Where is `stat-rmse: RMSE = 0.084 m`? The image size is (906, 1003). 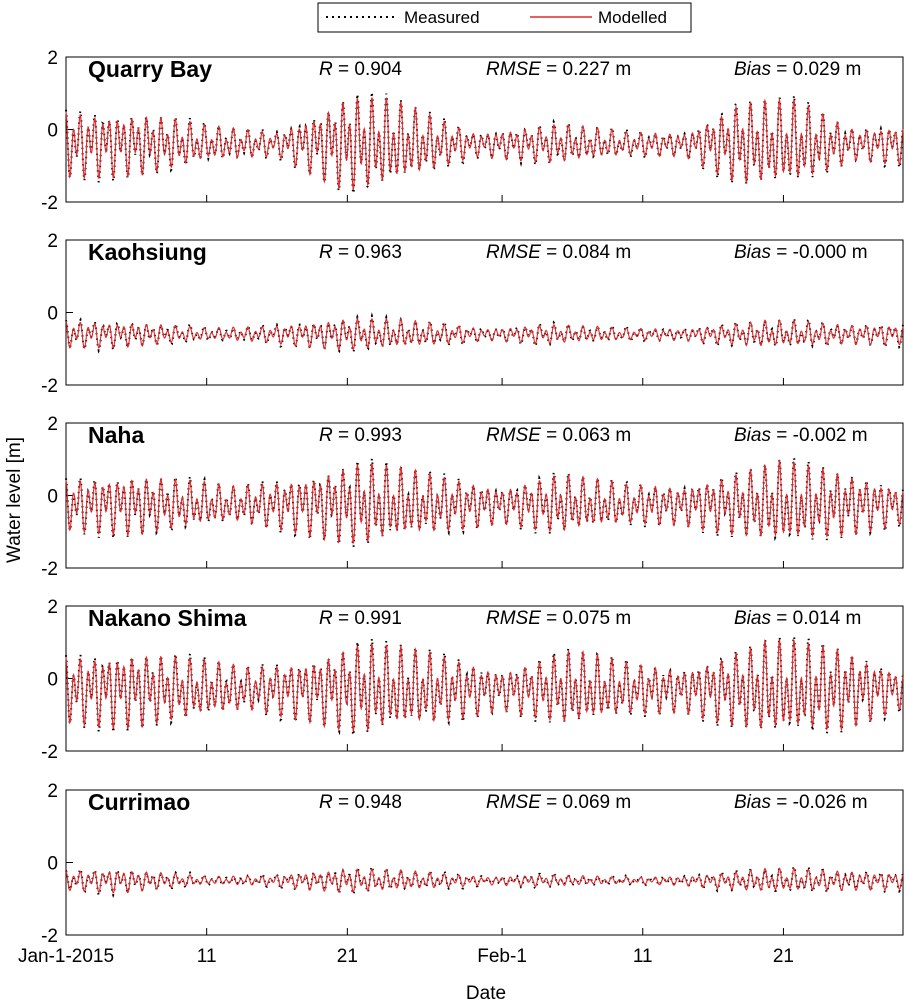 stat-rmse: RMSE = 0.084 m is located at coordinates (558, 252).